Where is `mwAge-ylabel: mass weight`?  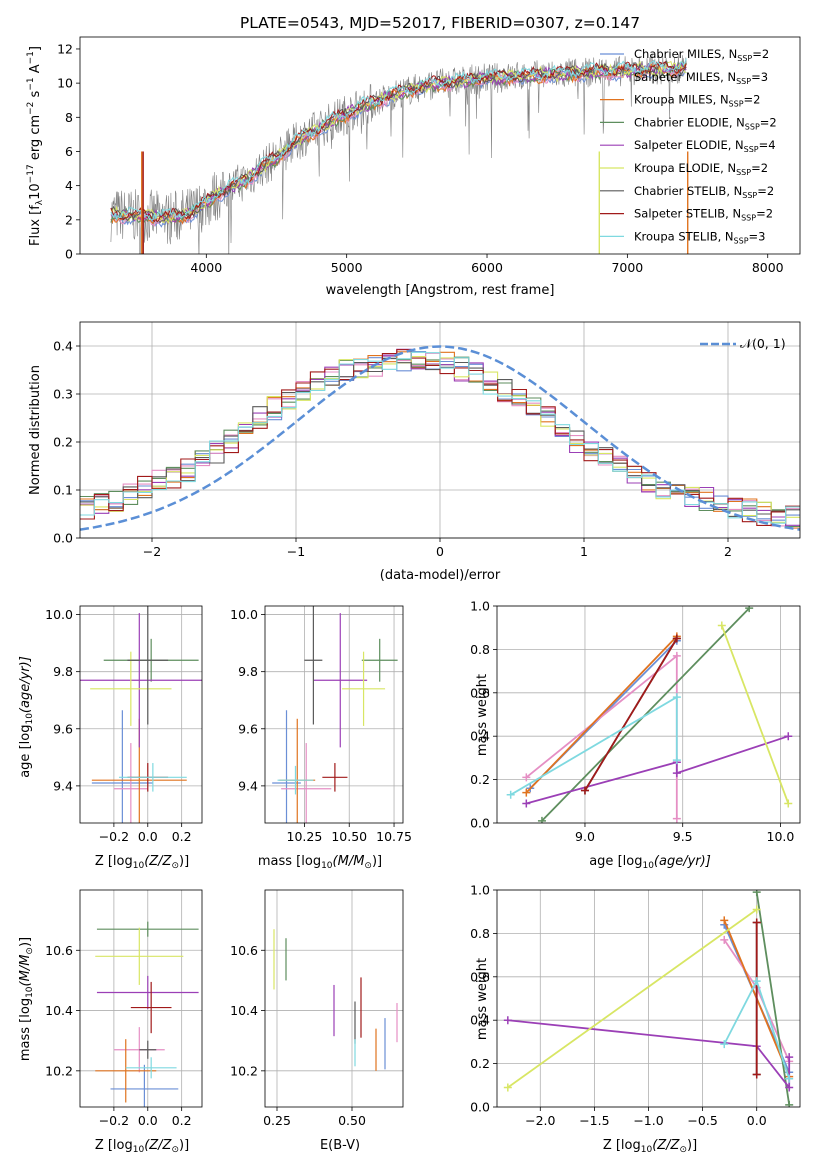 mwAge-ylabel: mass weight is located at coordinates (482, 715).